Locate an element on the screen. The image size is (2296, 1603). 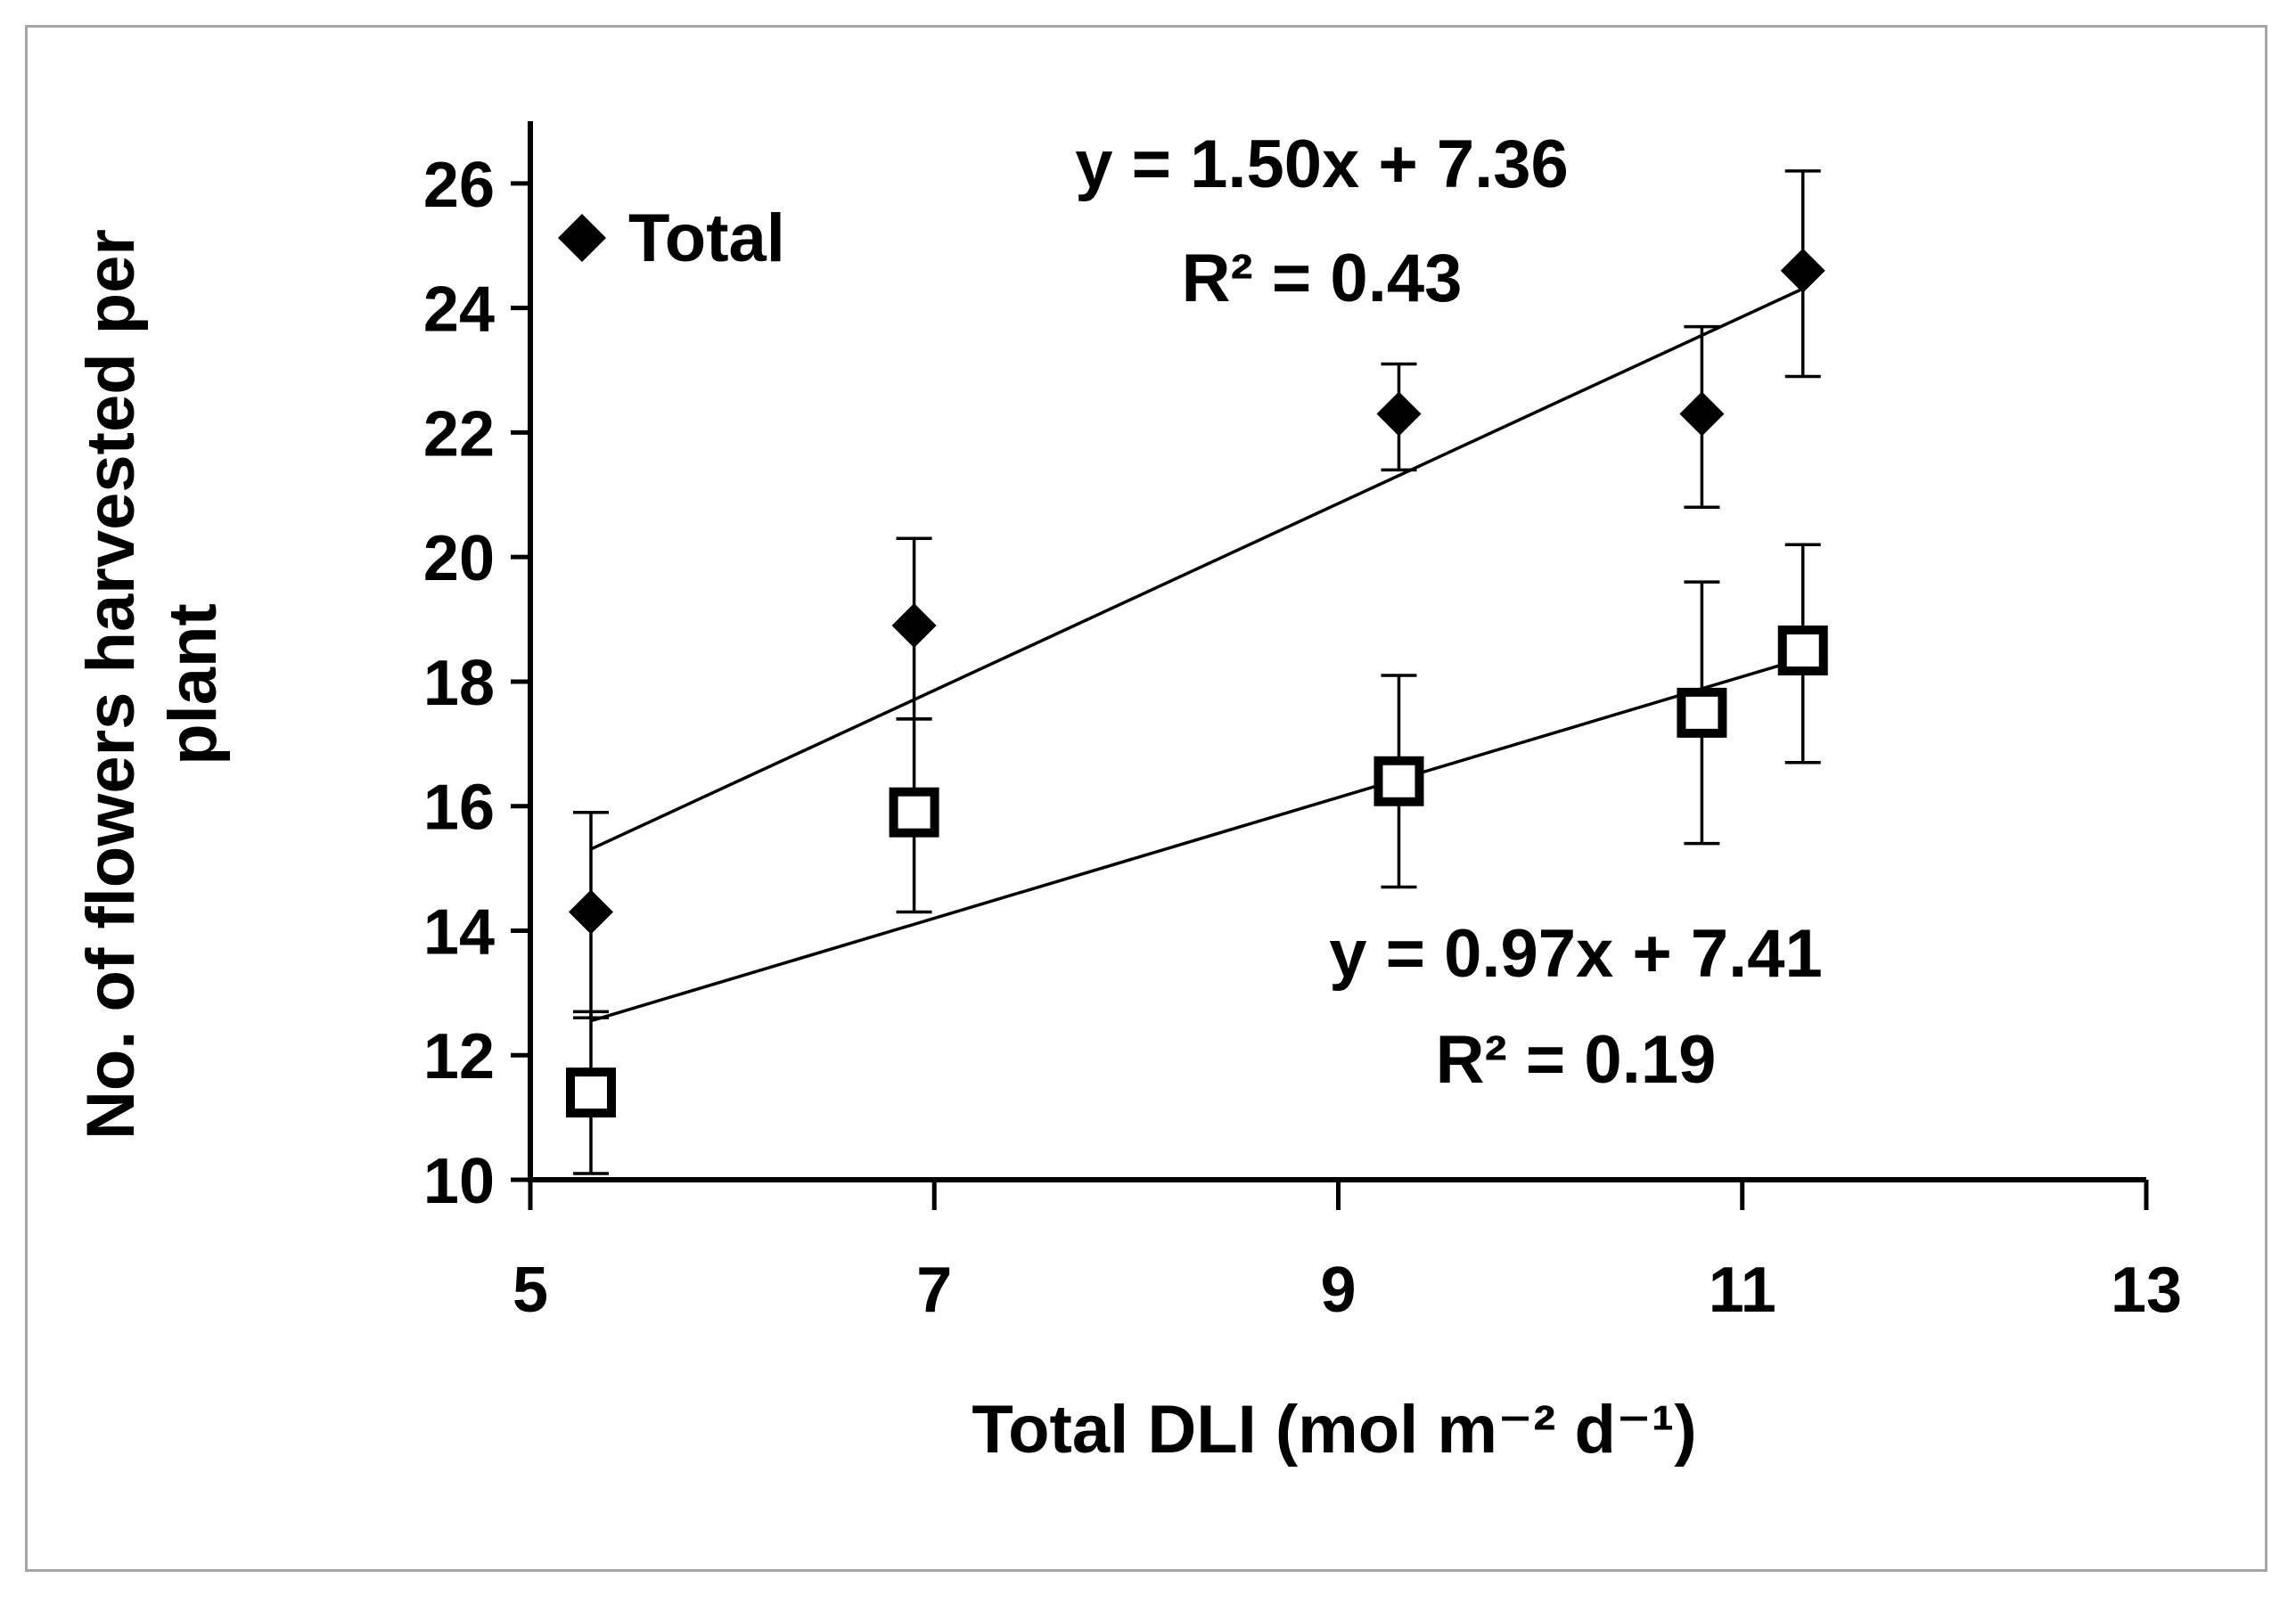
x-tick-label: 11 is located at coordinates (1743, 1291).